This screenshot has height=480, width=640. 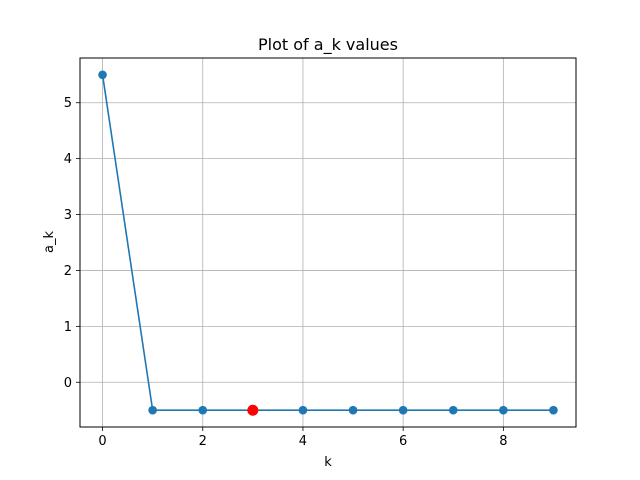 I want to click on x-tick-label: 0, so click(x=102, y=441).